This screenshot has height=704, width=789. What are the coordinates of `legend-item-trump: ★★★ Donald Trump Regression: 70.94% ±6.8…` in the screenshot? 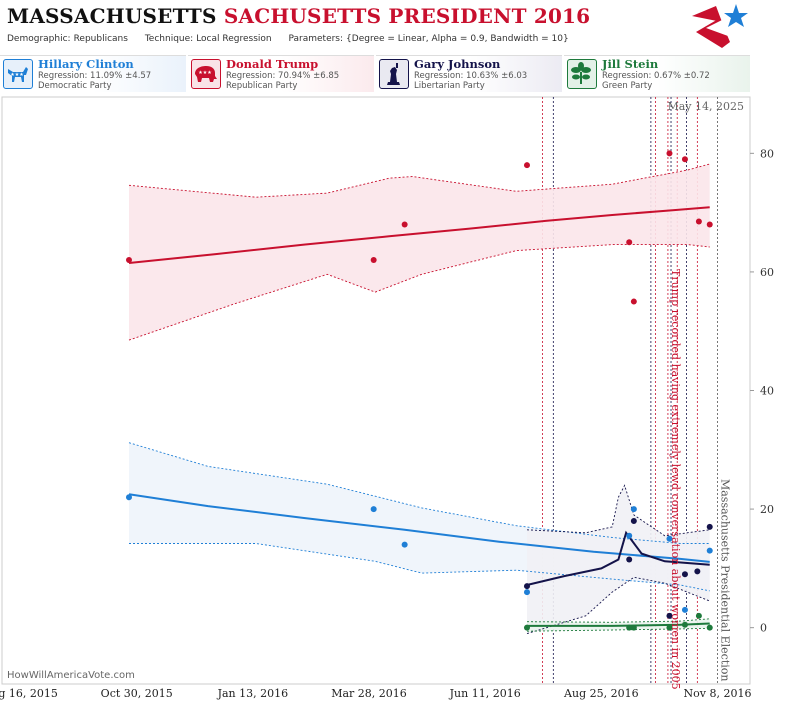 It's located at (281, 73).